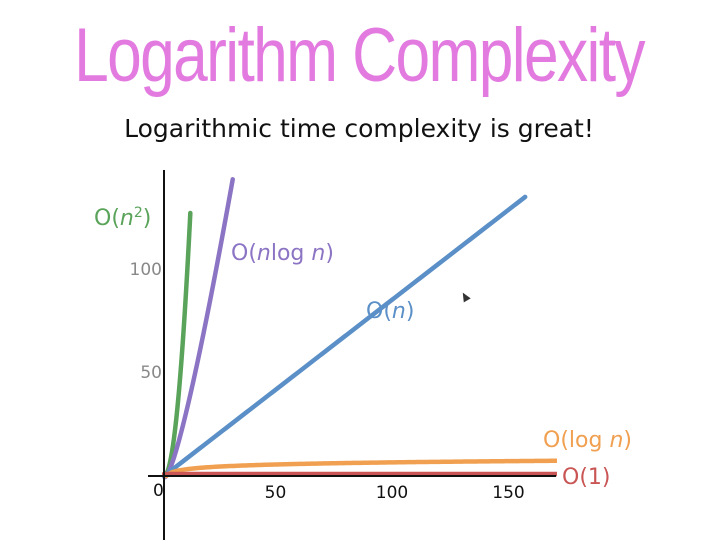 The width and height of the screenshot is (718, 555). Describe the element at coordinates (392, 493) in the screenshot. I see `x-tick-label: 100` at that location.